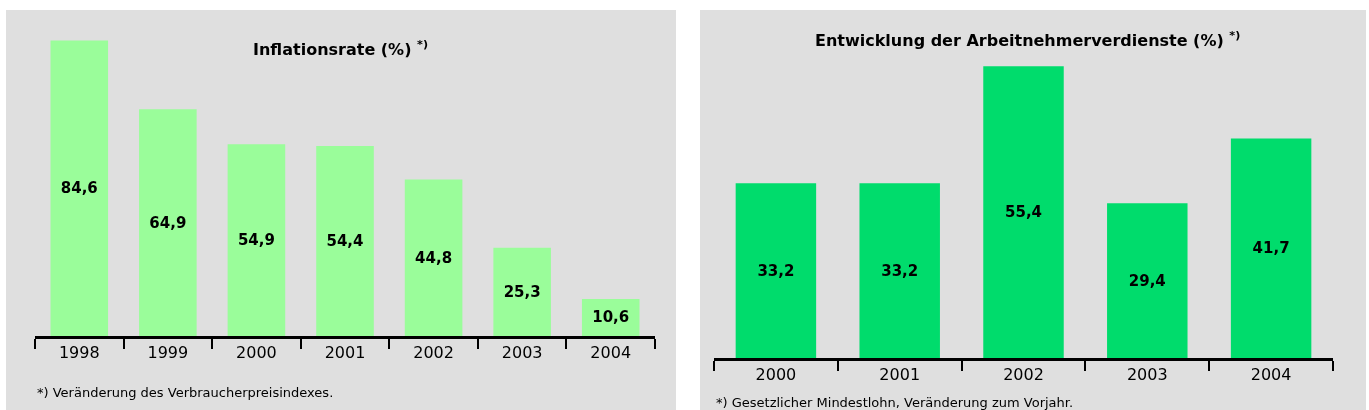  What do you see at coordinates (340, 48) in the screenshot?
I see `chart-title: Inflationsrate (%) $^{*)}$` at bounding box center [340, 48].